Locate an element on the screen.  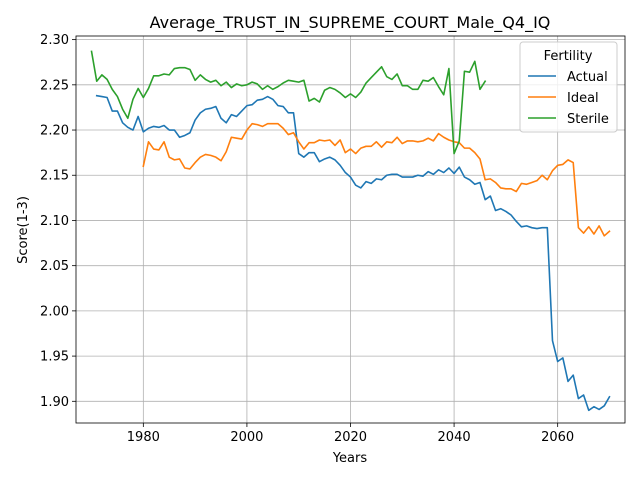
y-tick-label: 2.20 is located at coordinates (54, 131).